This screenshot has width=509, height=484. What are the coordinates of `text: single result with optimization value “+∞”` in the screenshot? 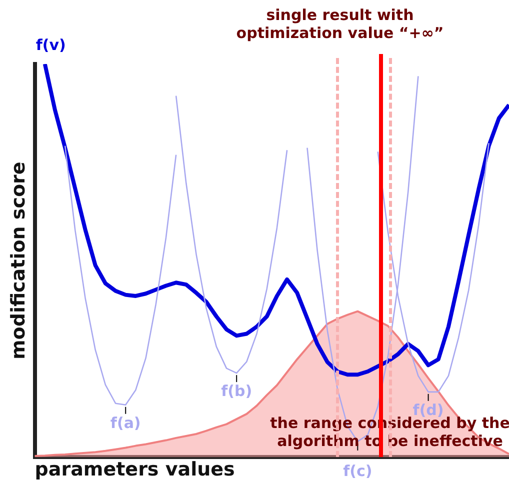 It's located at (340, 24).